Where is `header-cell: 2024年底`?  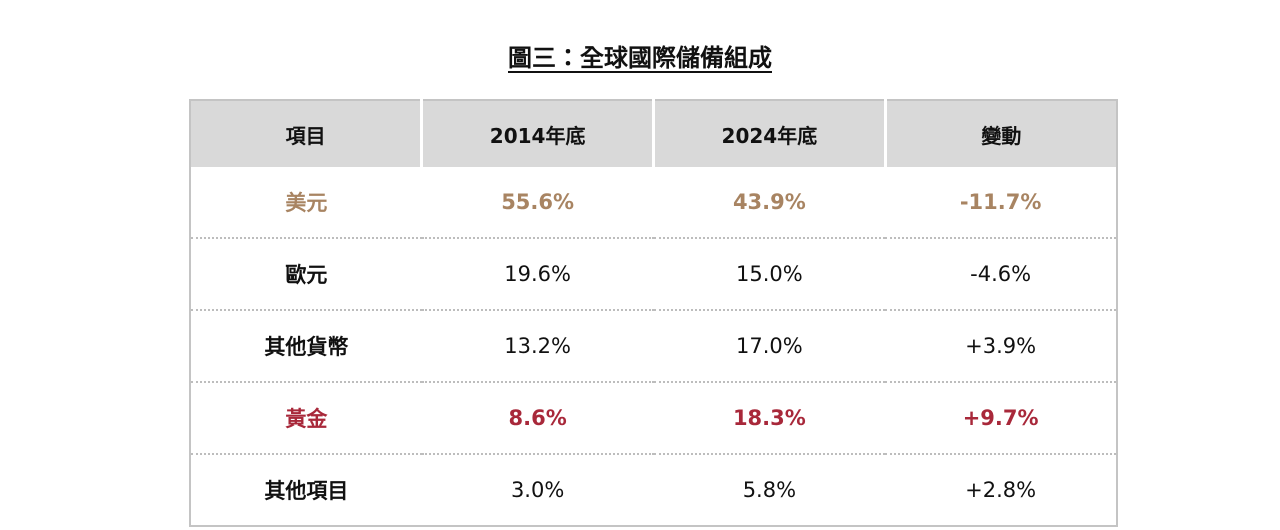 header-cell: 2024年底 is located at coordinates (769, 133).